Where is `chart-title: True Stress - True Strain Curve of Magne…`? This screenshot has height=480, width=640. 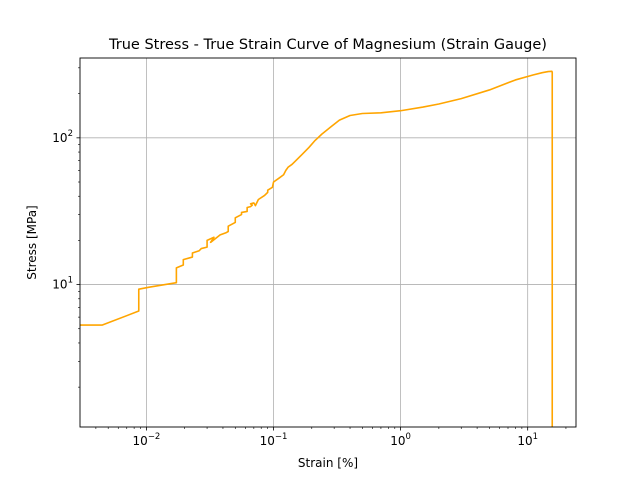 chart-title: True Stress - True Strain Curve of Magne… is located at coordinates (327, 45).